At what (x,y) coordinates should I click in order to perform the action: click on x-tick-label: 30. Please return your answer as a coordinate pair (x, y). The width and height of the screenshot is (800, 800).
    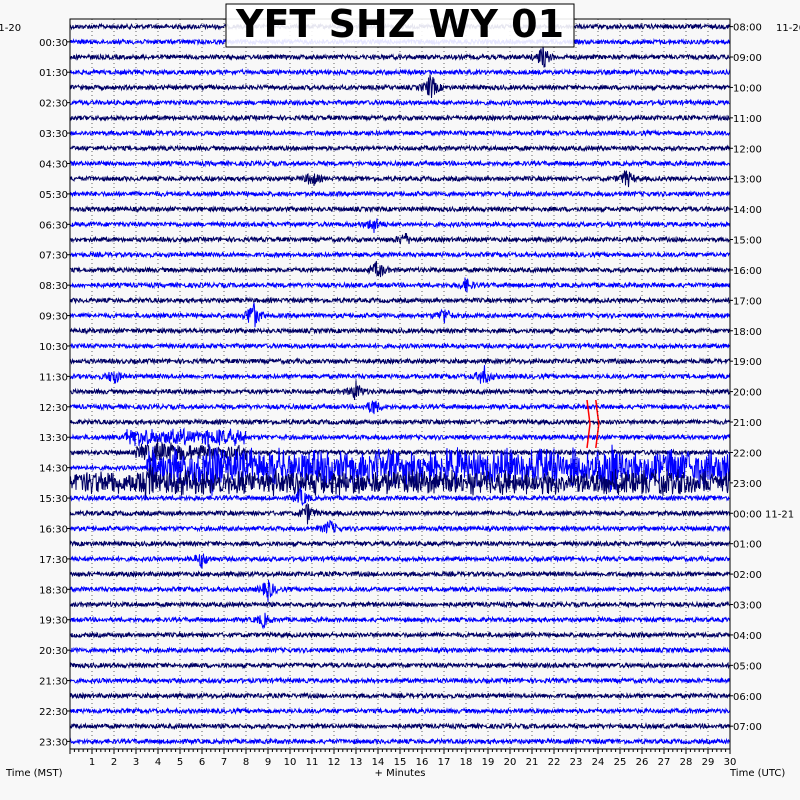
    Looking at the image, I should click on (730, 762).